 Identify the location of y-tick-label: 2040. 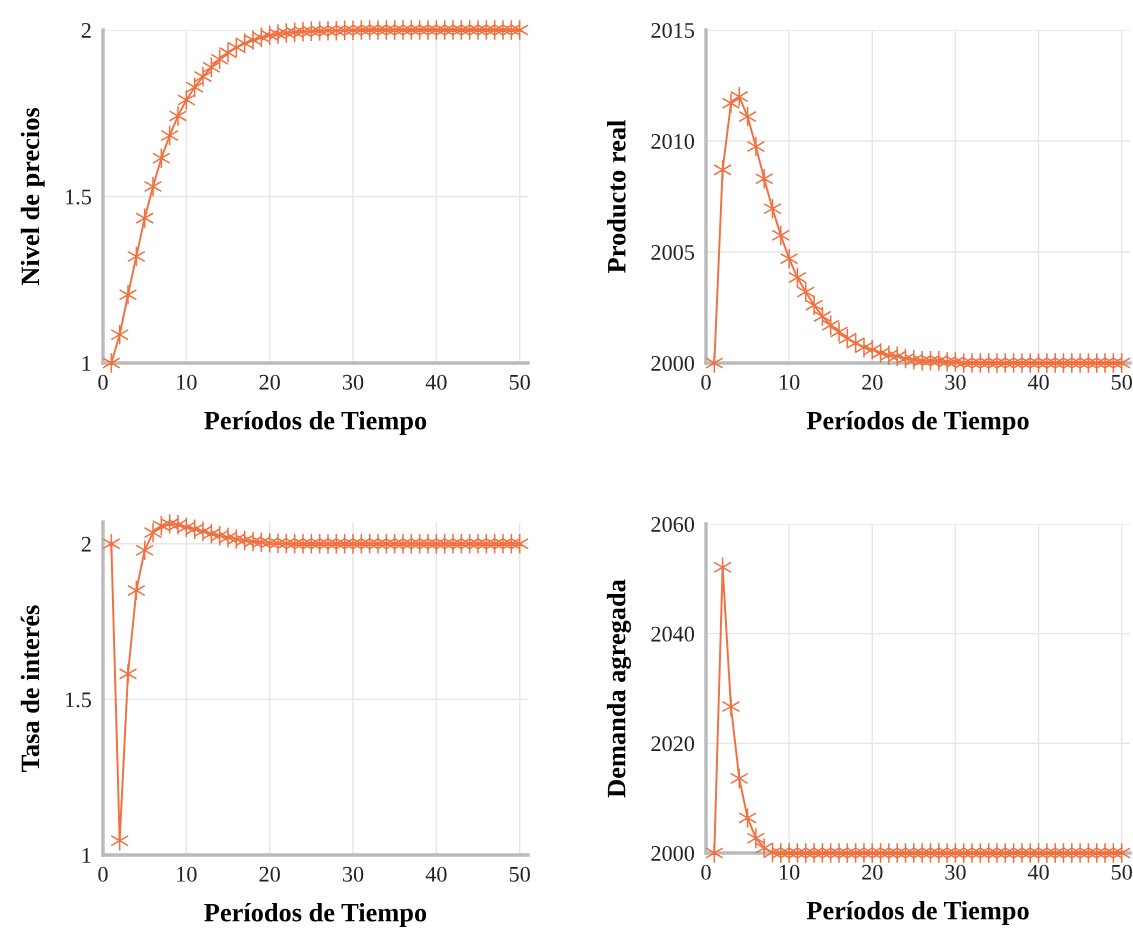
(673, 634).